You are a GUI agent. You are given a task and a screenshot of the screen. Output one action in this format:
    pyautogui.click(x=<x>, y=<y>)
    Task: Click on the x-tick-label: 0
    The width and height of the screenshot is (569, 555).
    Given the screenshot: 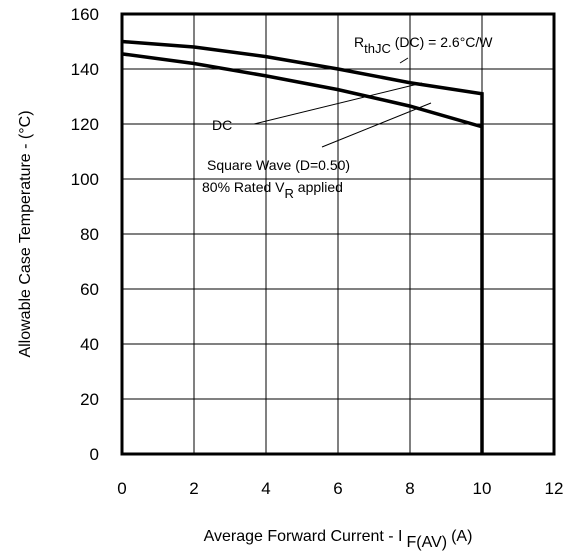 What is the action you would take?
    pyautogui.click(x=121, y=488)
    